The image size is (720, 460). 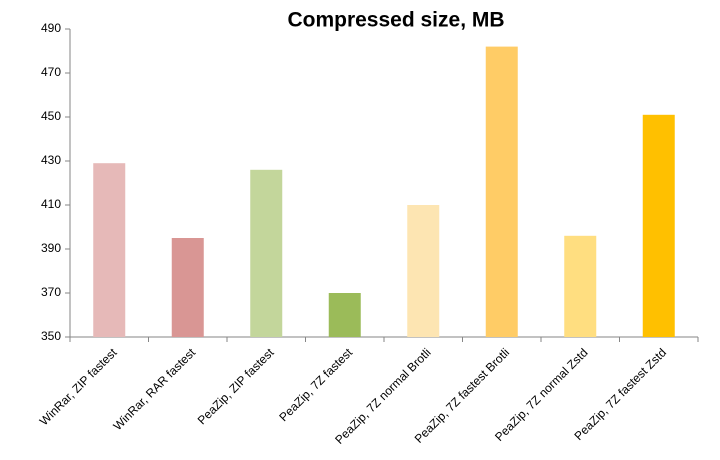 I want to click on y-tick-label: 350, so click(x=51, y=336).